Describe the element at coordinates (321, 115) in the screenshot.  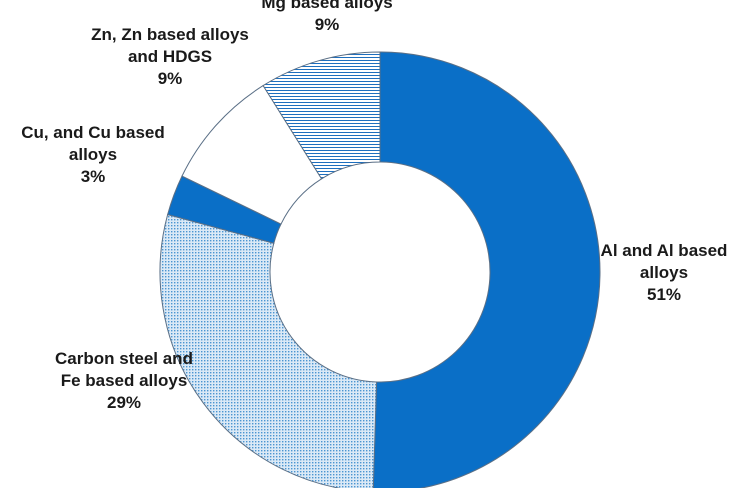
I see `slice-mg-based-alloys` at that location.